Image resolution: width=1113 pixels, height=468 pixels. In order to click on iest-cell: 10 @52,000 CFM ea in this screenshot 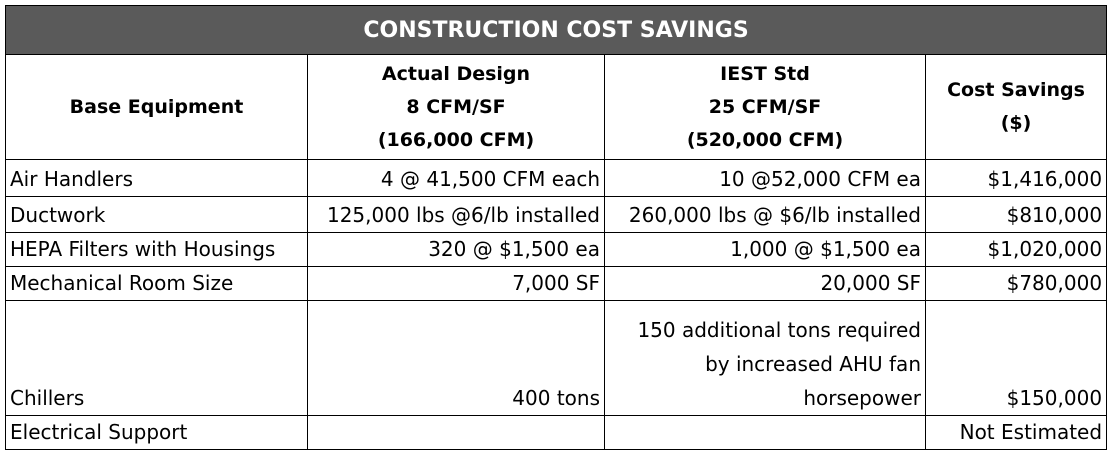, I will do `click(765, 178)`.